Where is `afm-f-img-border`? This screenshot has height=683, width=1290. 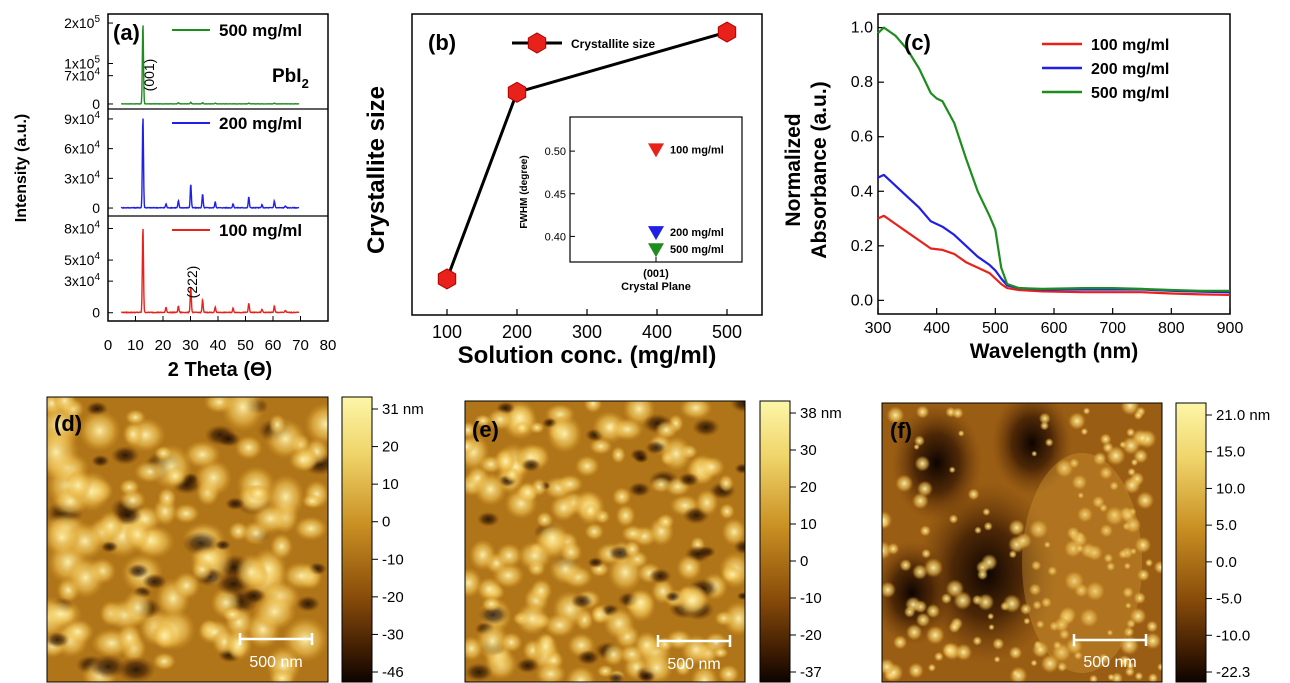
afm-f-img-border is located at coordinates (1022, 542).